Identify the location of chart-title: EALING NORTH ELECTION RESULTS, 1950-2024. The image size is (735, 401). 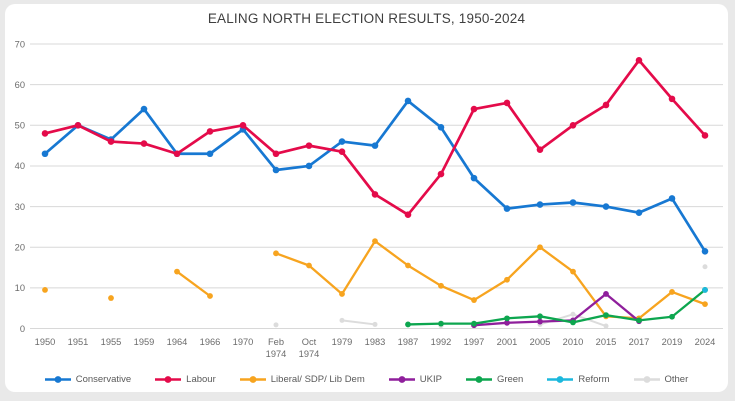
(366, 18).